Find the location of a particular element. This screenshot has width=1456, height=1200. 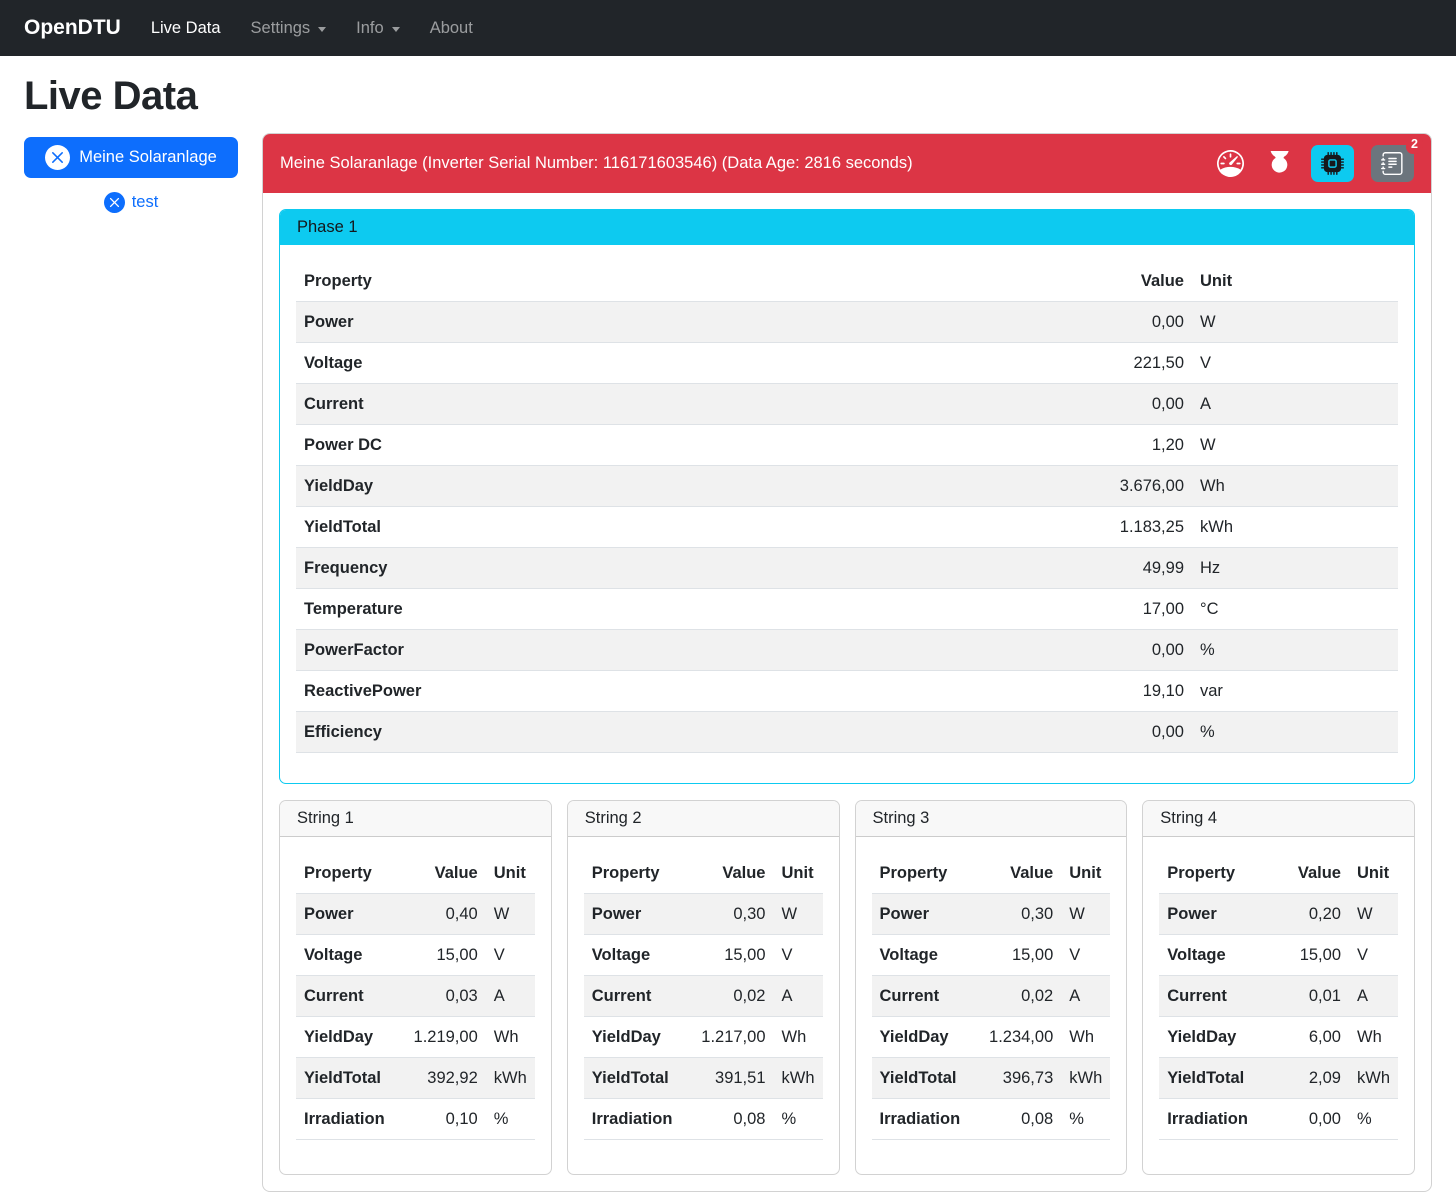

row-value: 3.676,00 is located at coordinates (1126, 486).